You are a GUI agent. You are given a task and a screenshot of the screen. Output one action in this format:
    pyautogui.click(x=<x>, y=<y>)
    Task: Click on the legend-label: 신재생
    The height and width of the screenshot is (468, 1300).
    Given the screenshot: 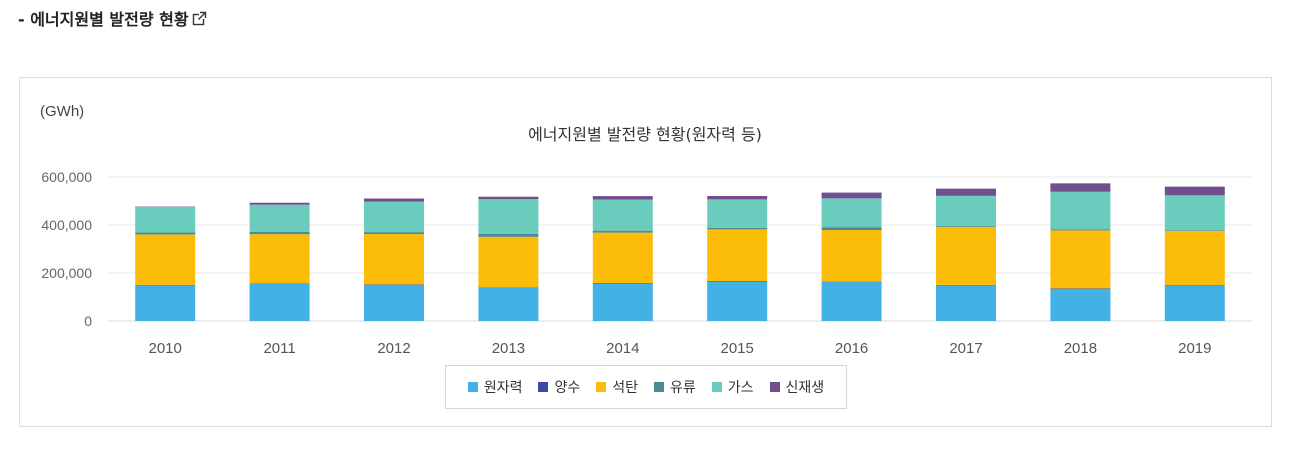 What is the action you would take?
    pyautogui.click(x=805, y=388)
    